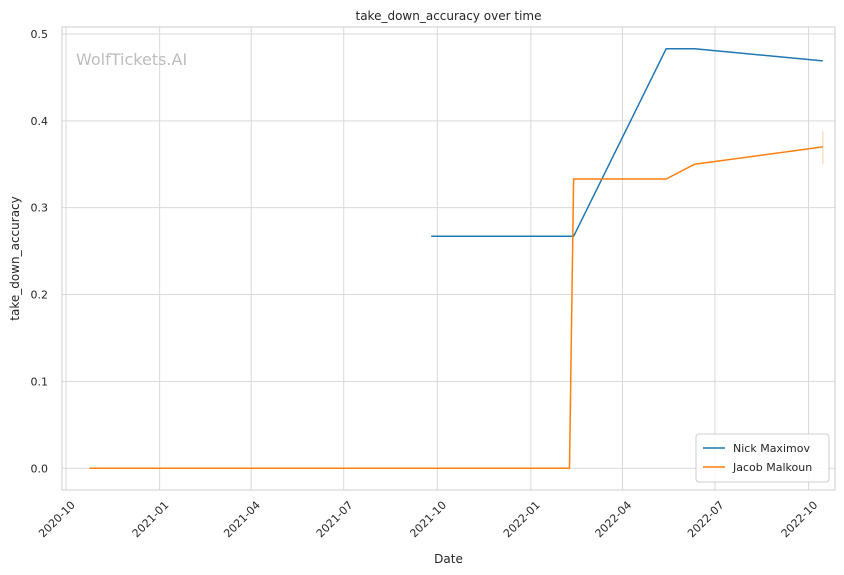  Describe the element at coordinates (706, 520) in the screenshot. I see `x-tick-label: 2022-07` at that location.